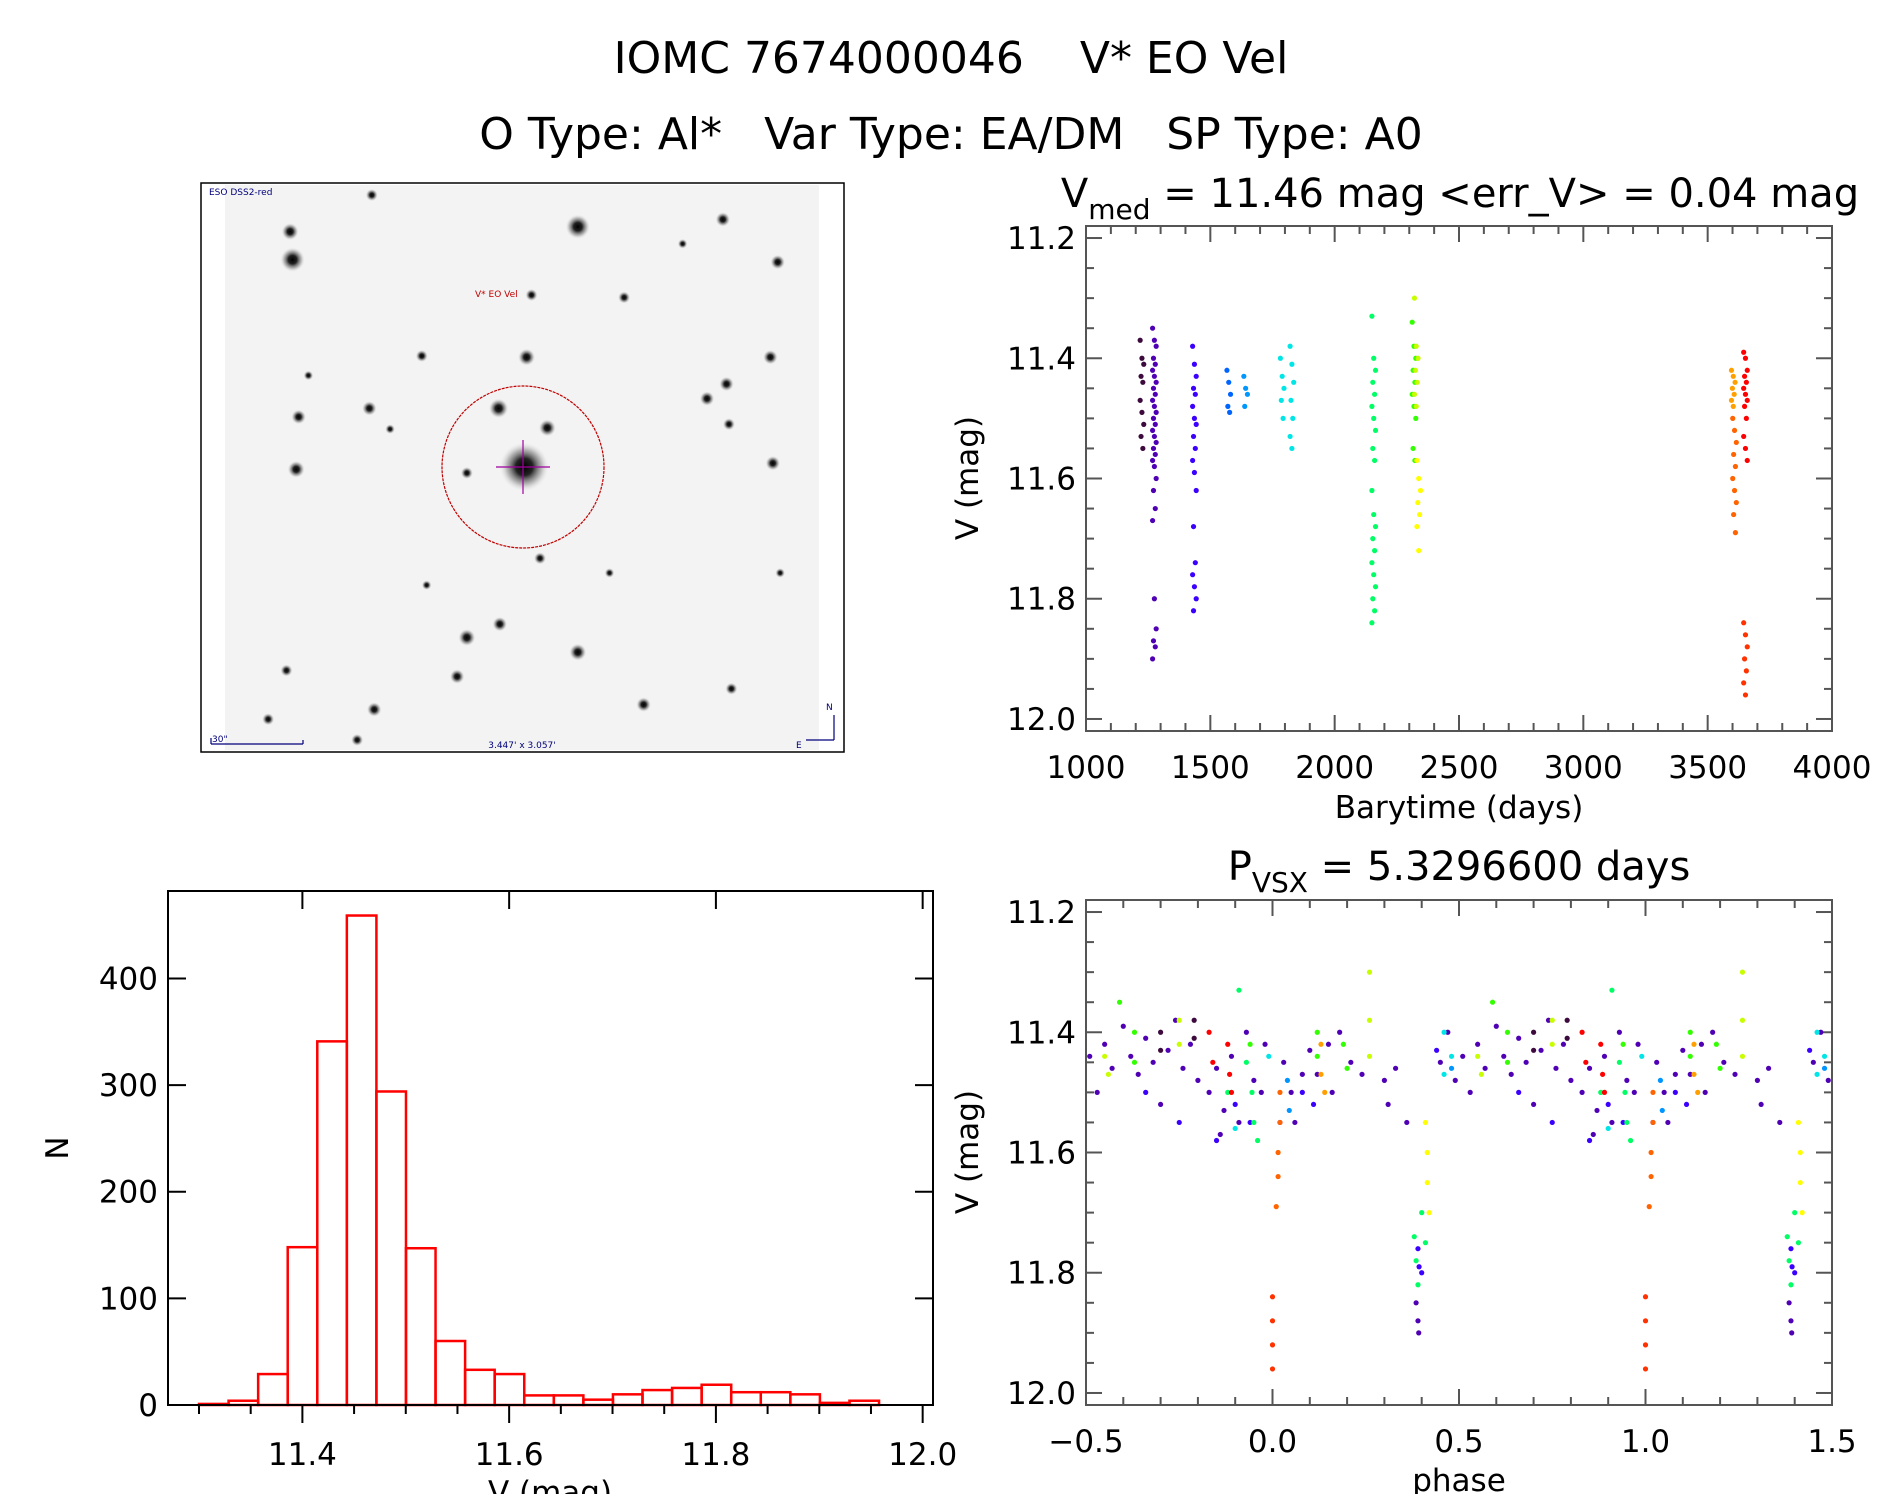 The image size is (1889, 1494). I want to click on y-tick-label: 0, so click(148, 1406).